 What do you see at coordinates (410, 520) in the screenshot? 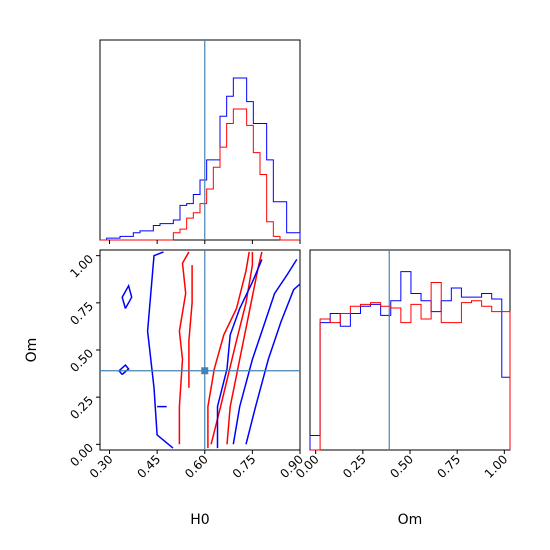
I see `x-axis-label-om: Om` at bounding box center [410, 520].